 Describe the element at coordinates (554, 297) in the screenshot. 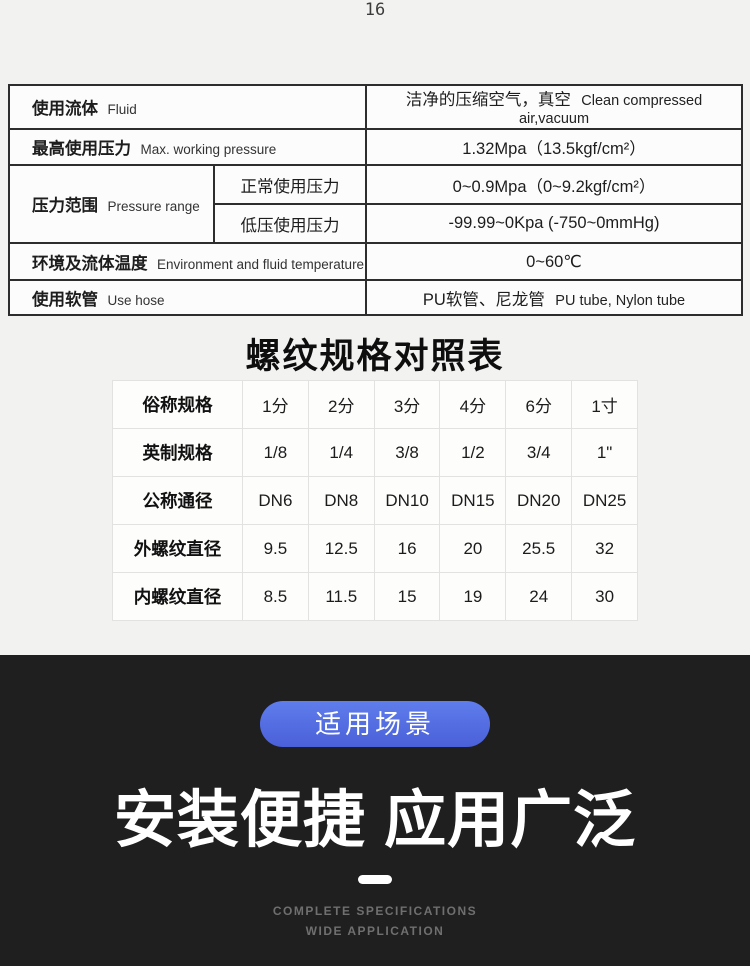

I see `spec-value-hose: PU软管、尼龙管 PU tube, Nylon tube` at that location.